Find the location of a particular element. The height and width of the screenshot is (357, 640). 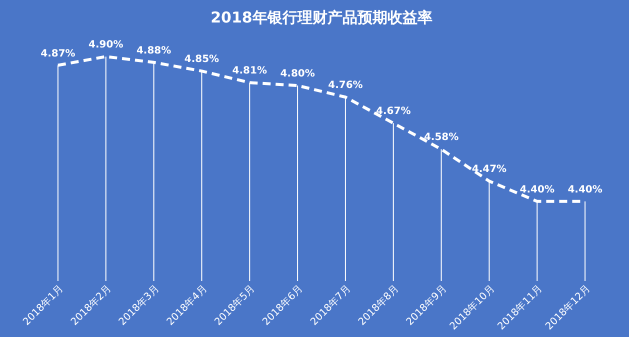

data-label: 4.58% is located at coordinates (441, 138).